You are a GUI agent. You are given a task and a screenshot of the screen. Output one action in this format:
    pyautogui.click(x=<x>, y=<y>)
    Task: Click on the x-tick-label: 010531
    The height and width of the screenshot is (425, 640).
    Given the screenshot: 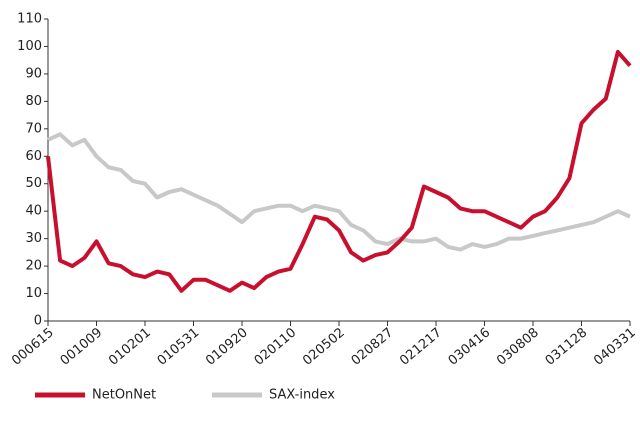 What is the action you would take?
    pyautogui.click(x=179, y=346)
    